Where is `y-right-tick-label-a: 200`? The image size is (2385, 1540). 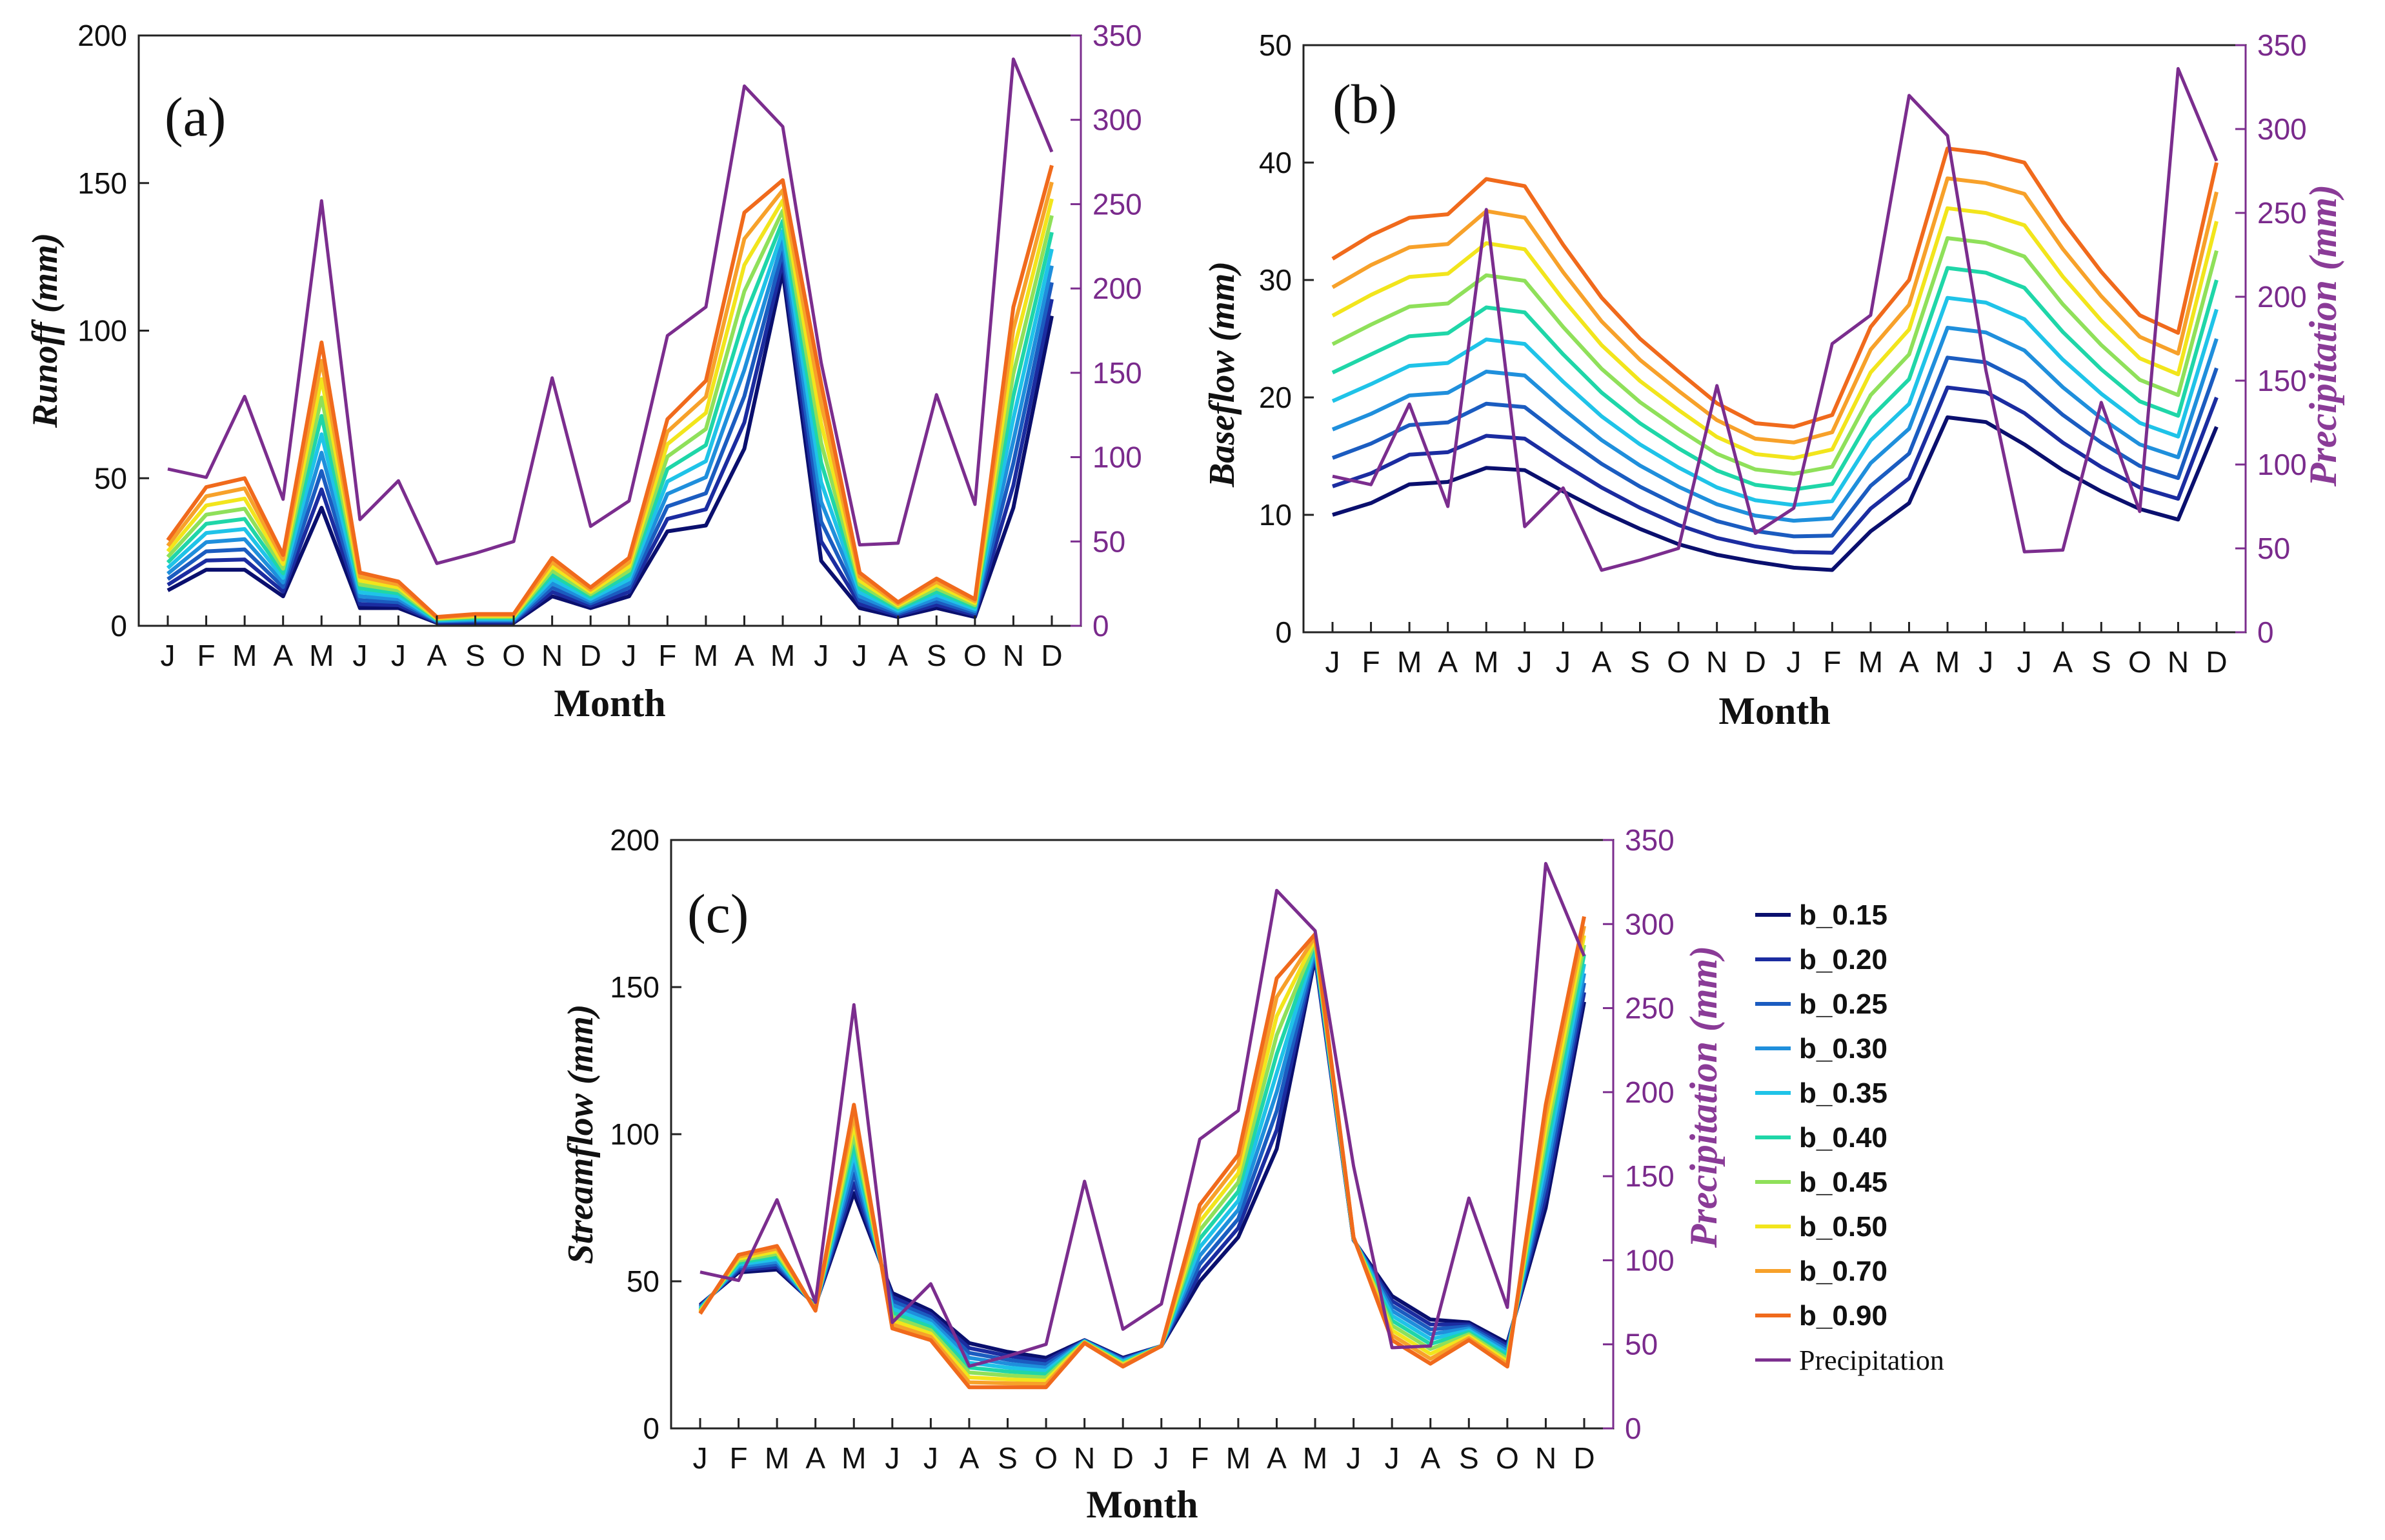 y-right-tick-label-a: 200 is located at coordinates (1117, 288).